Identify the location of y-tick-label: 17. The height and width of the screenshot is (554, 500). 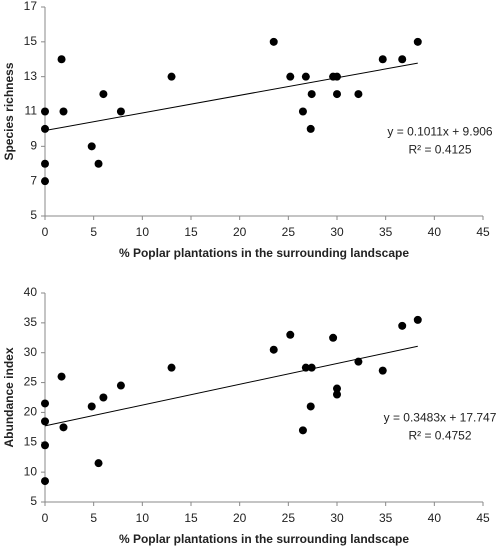
(31, 6).